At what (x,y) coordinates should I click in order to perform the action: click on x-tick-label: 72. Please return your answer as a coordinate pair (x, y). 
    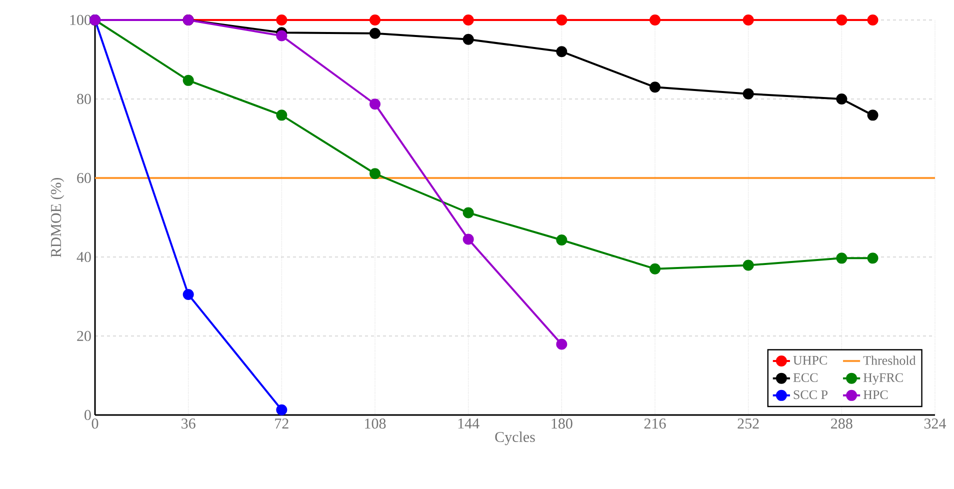
    Looking at the image, I should click on (281, 423).